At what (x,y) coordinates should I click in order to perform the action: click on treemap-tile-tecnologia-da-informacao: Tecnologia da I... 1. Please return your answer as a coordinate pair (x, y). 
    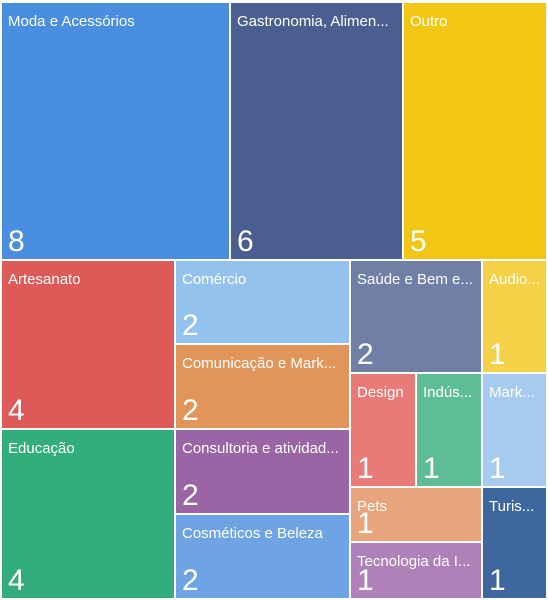
    Looking at the image, I should click on (416, 570).